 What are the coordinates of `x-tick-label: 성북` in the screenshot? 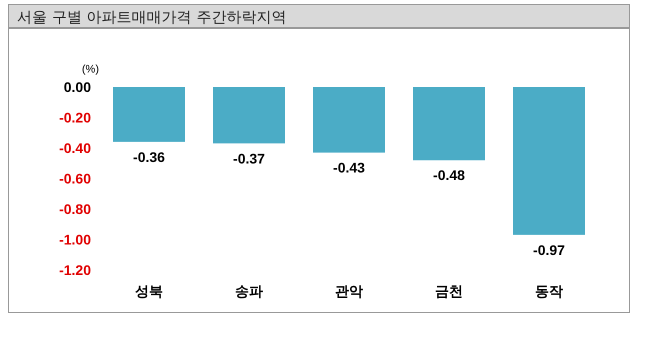 It's located at (149, 291).